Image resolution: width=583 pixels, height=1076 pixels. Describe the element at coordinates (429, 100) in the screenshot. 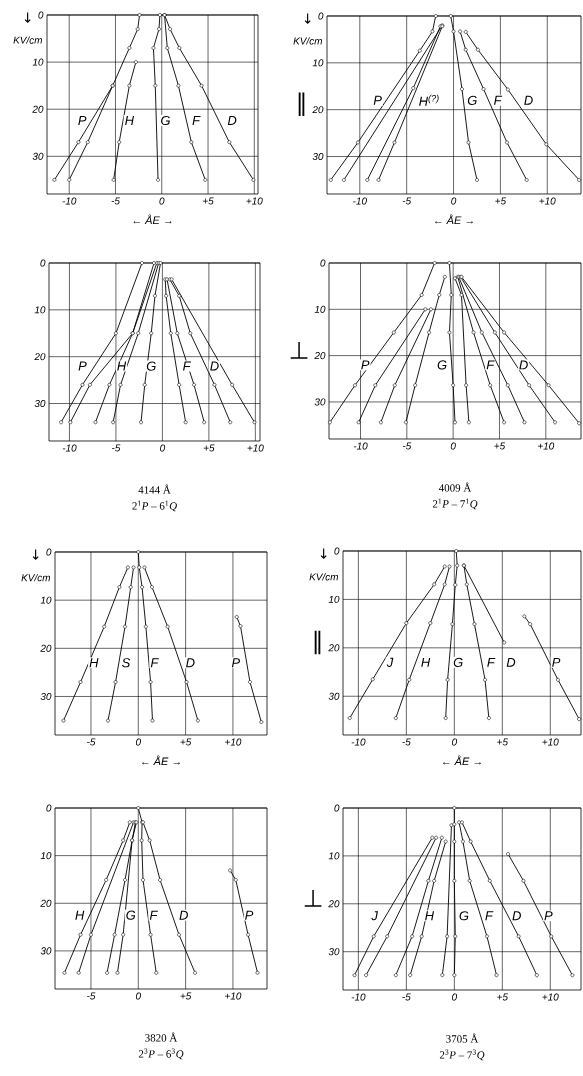

I see `annotation: H$^{(?)}$` at that location.